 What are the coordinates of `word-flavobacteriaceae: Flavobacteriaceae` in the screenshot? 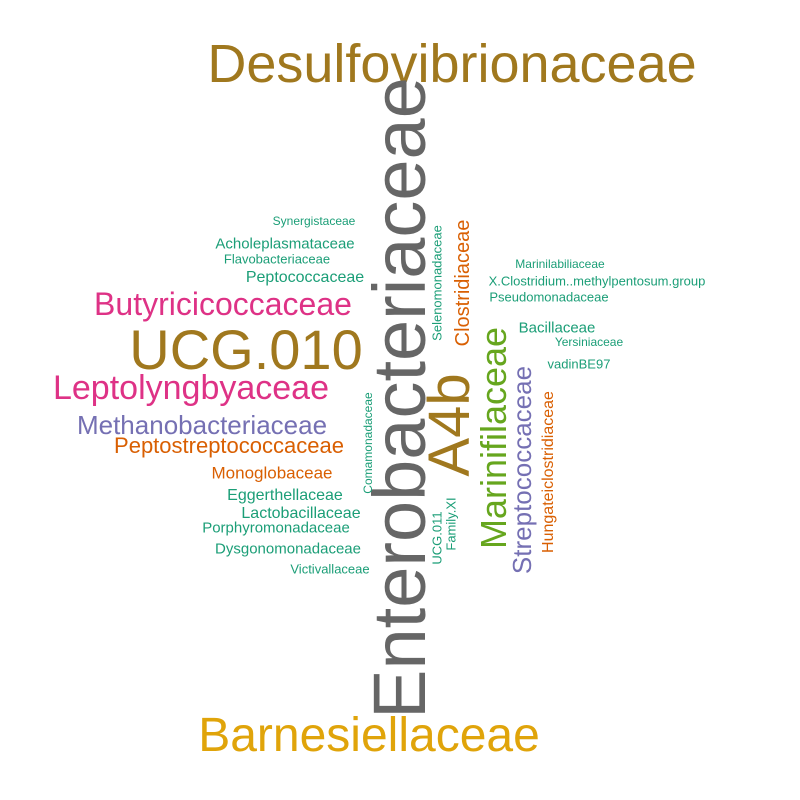 It's located at (277, 259).